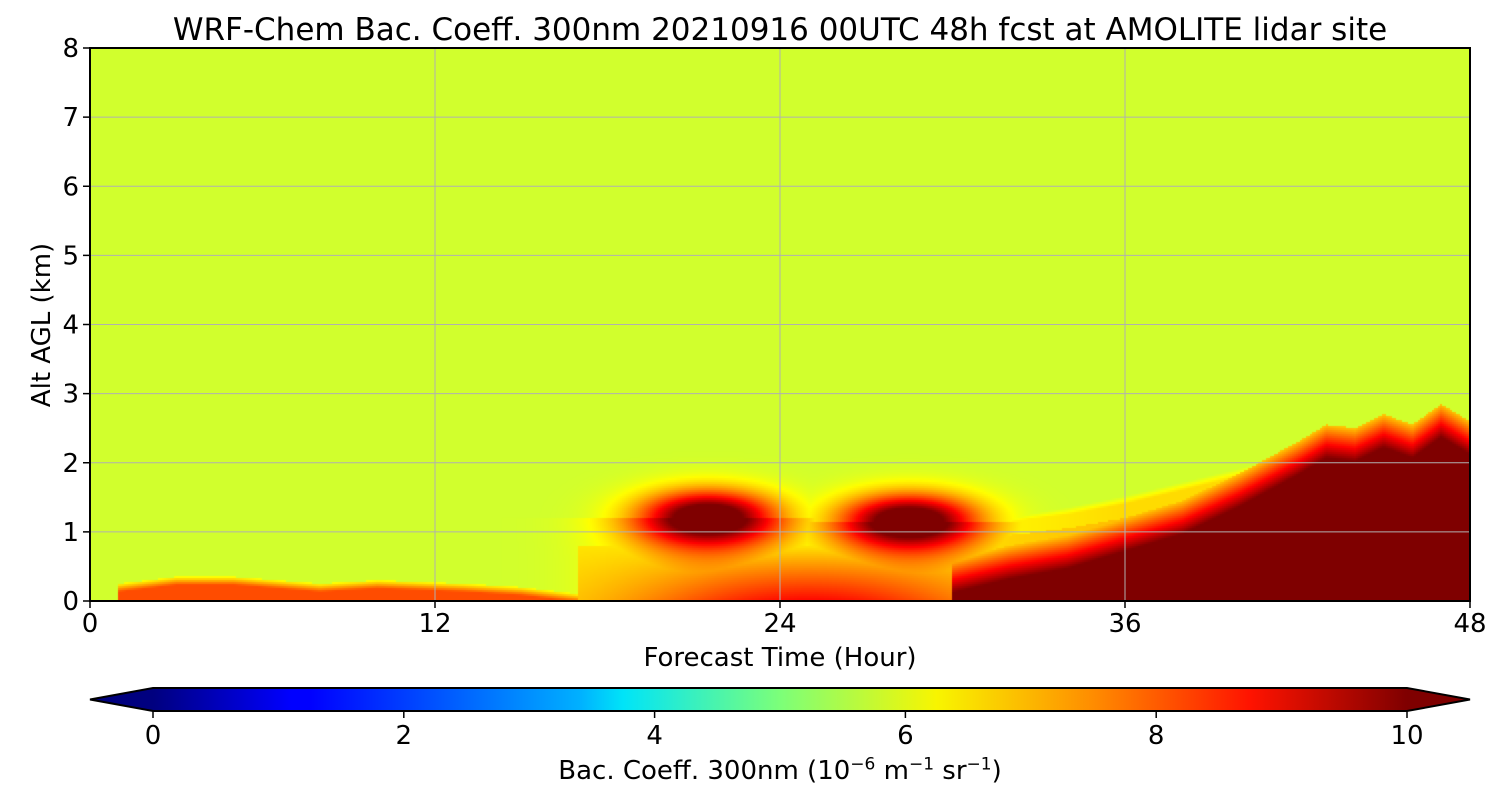  I want to click on y-axis: 0 1 2 3 4 5 6 7 8, so click(76, 325).